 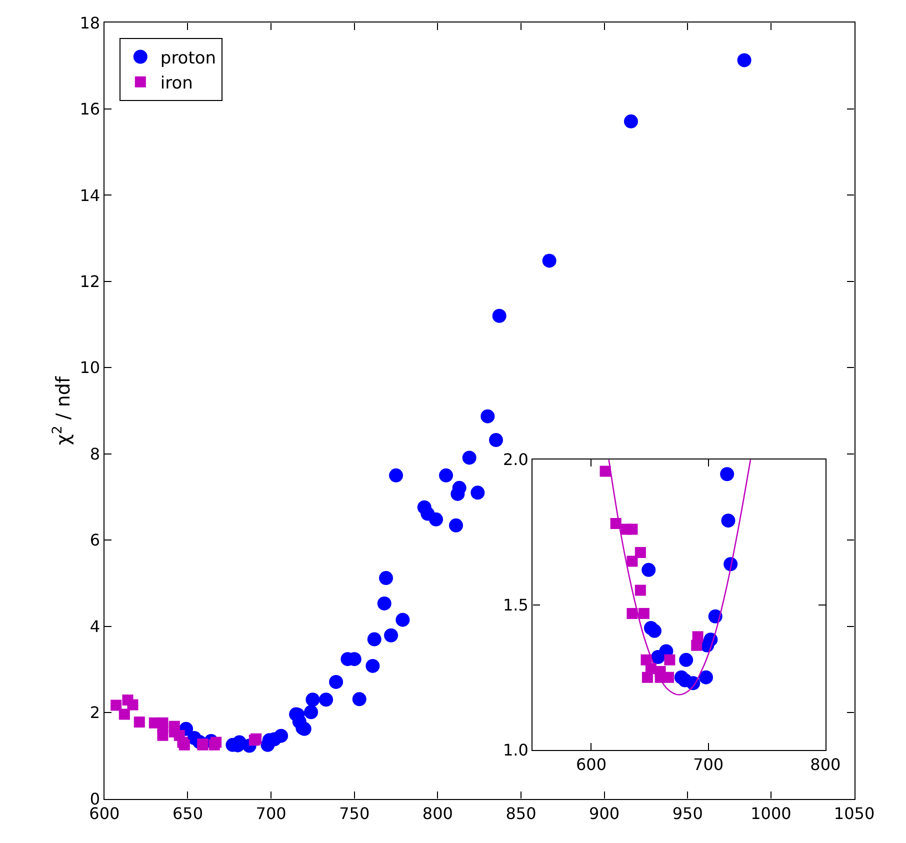 I want to click on y-tick-label: 1.5, so click(x=515, y=604).